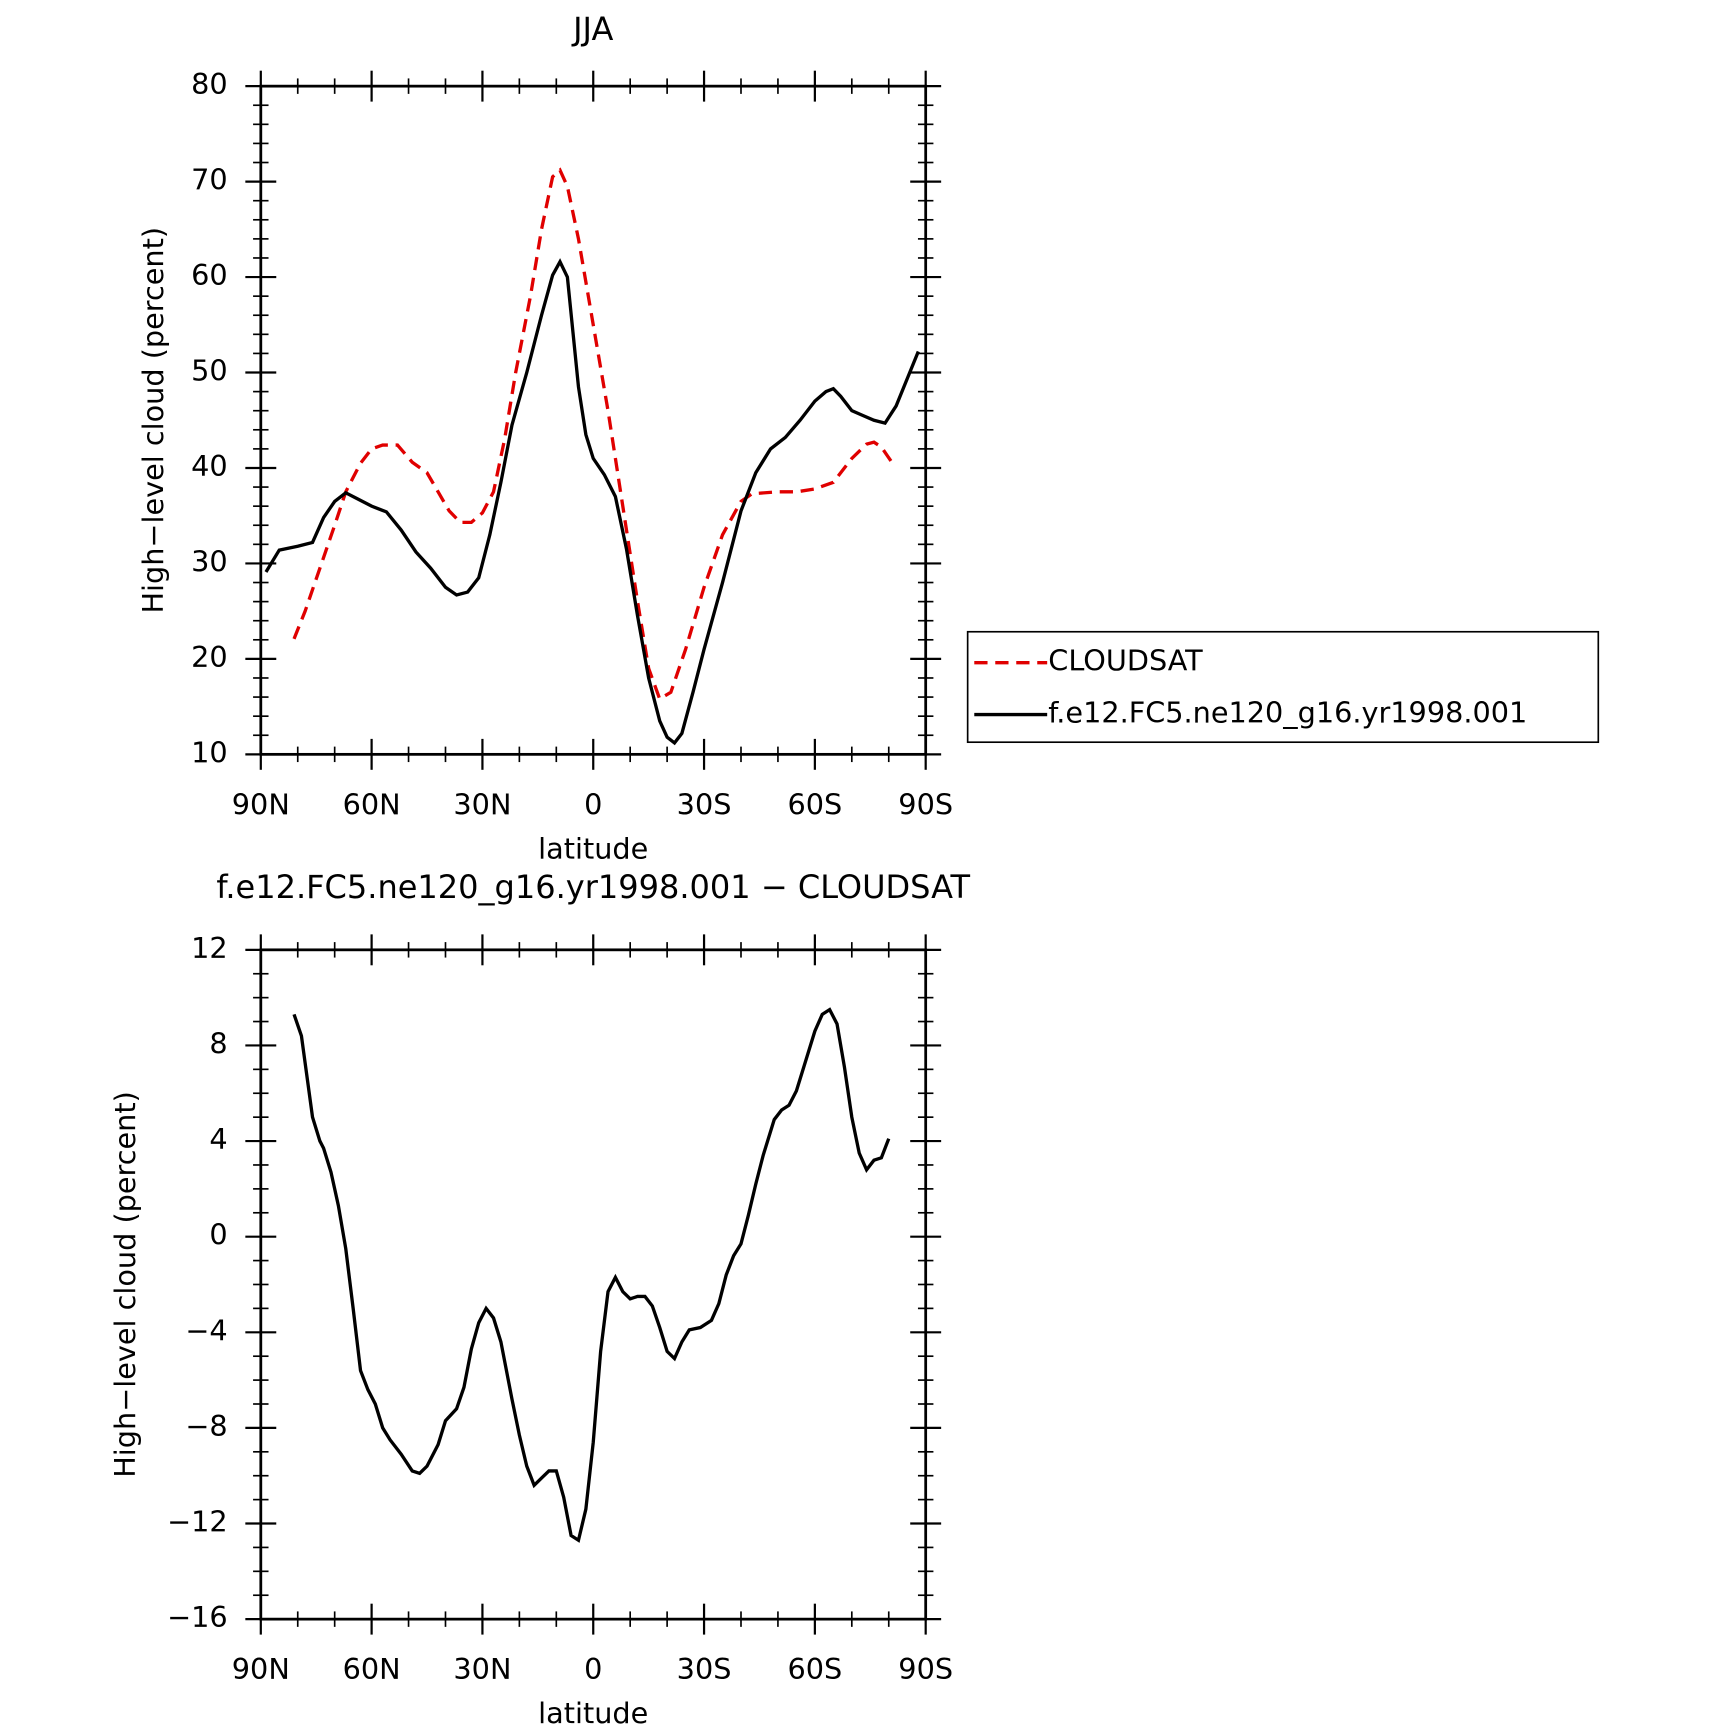 Image resolution: width=1710 pixels, height=1734 pixels. I want to click on y-tick-label: 12, so click(209, 948).